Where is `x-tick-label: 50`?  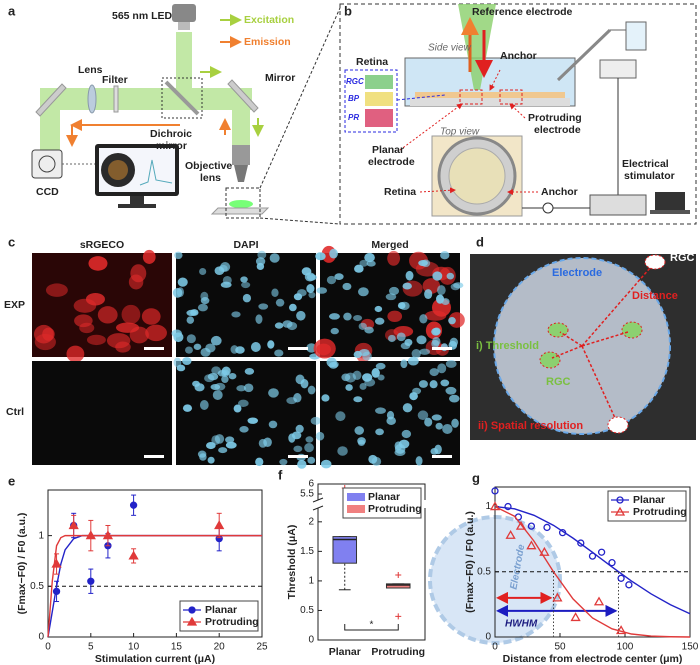
x-tick-label: 50 is located at coordinates (560, 647).